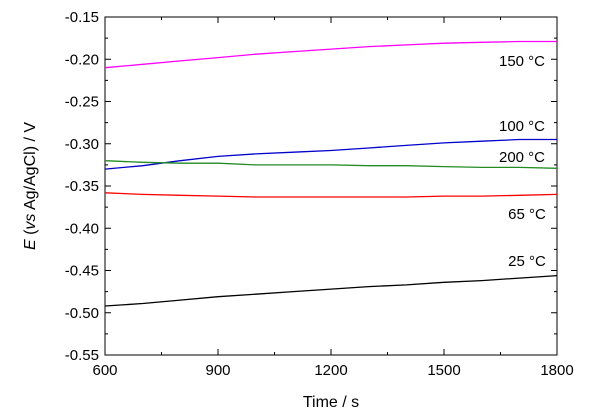  What do you see at coordinates (217, 370) in the screenshot?
I see `x-tick-label: 900` at bounding box center [217, 370].